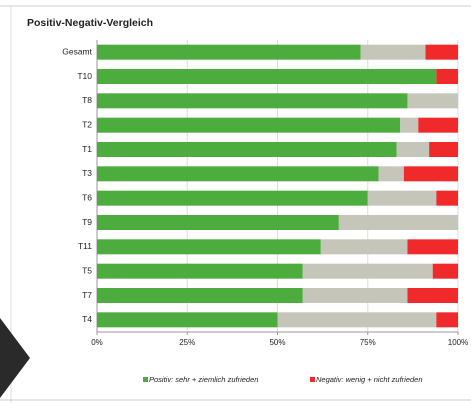 The image size is (471, 403). What do you see at coordinates (87, 222) in the screenshot?
I see `y-tick-label: T9` at bounding box center [87, 222].